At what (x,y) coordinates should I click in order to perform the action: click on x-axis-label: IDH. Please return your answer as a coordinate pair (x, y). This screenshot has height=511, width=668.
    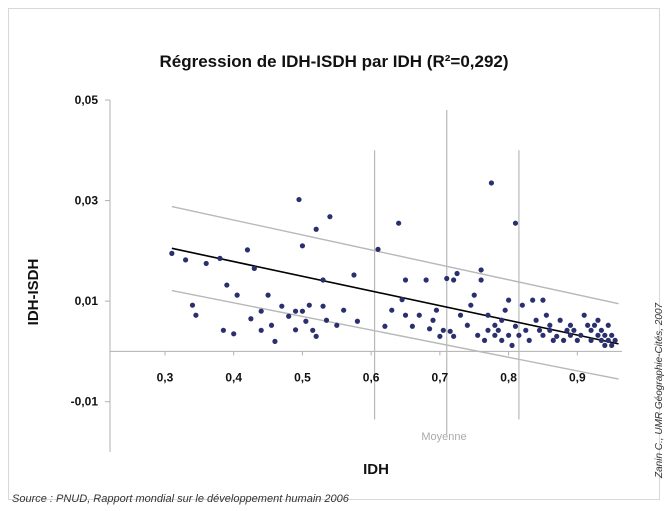
    Looking at the image, I should click on (376, 469).